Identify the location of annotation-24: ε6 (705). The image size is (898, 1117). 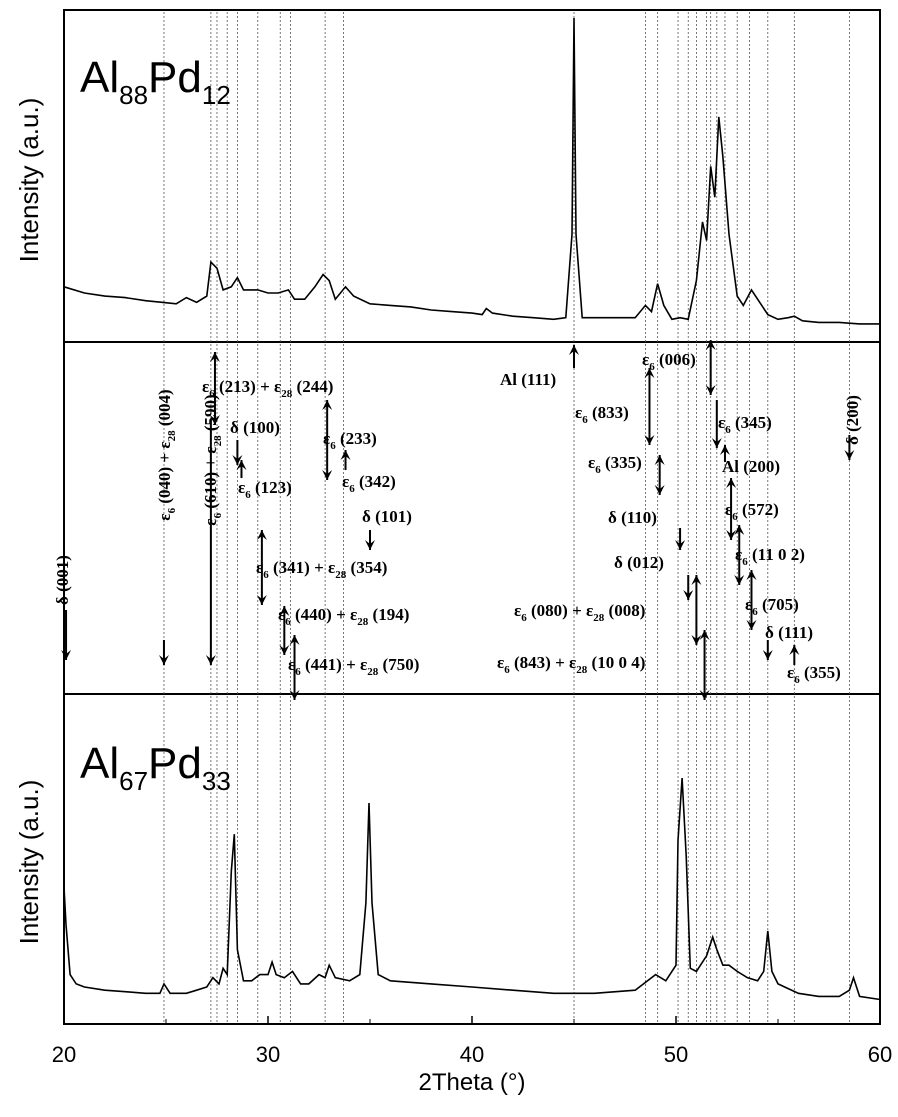
(772, 600).